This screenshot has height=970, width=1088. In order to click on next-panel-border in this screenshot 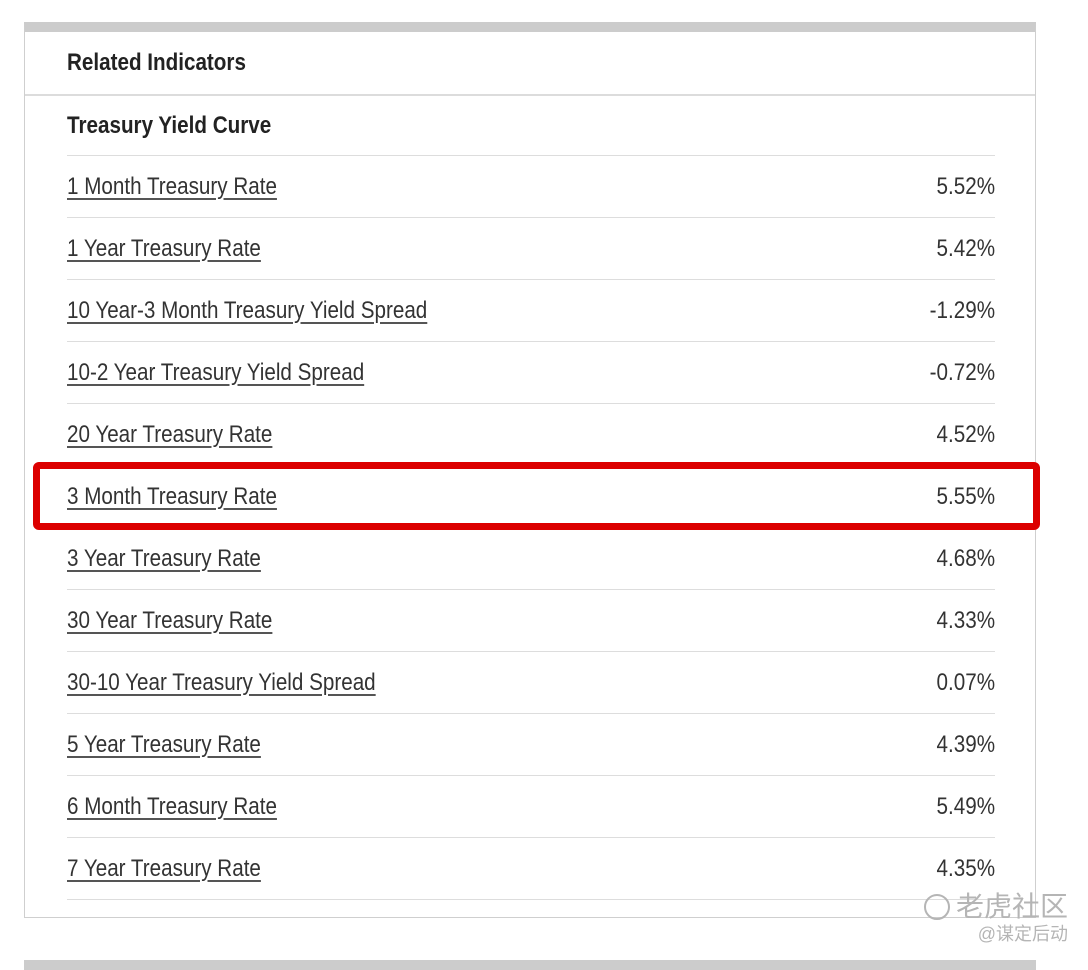, I will do `click(530, 965)`.